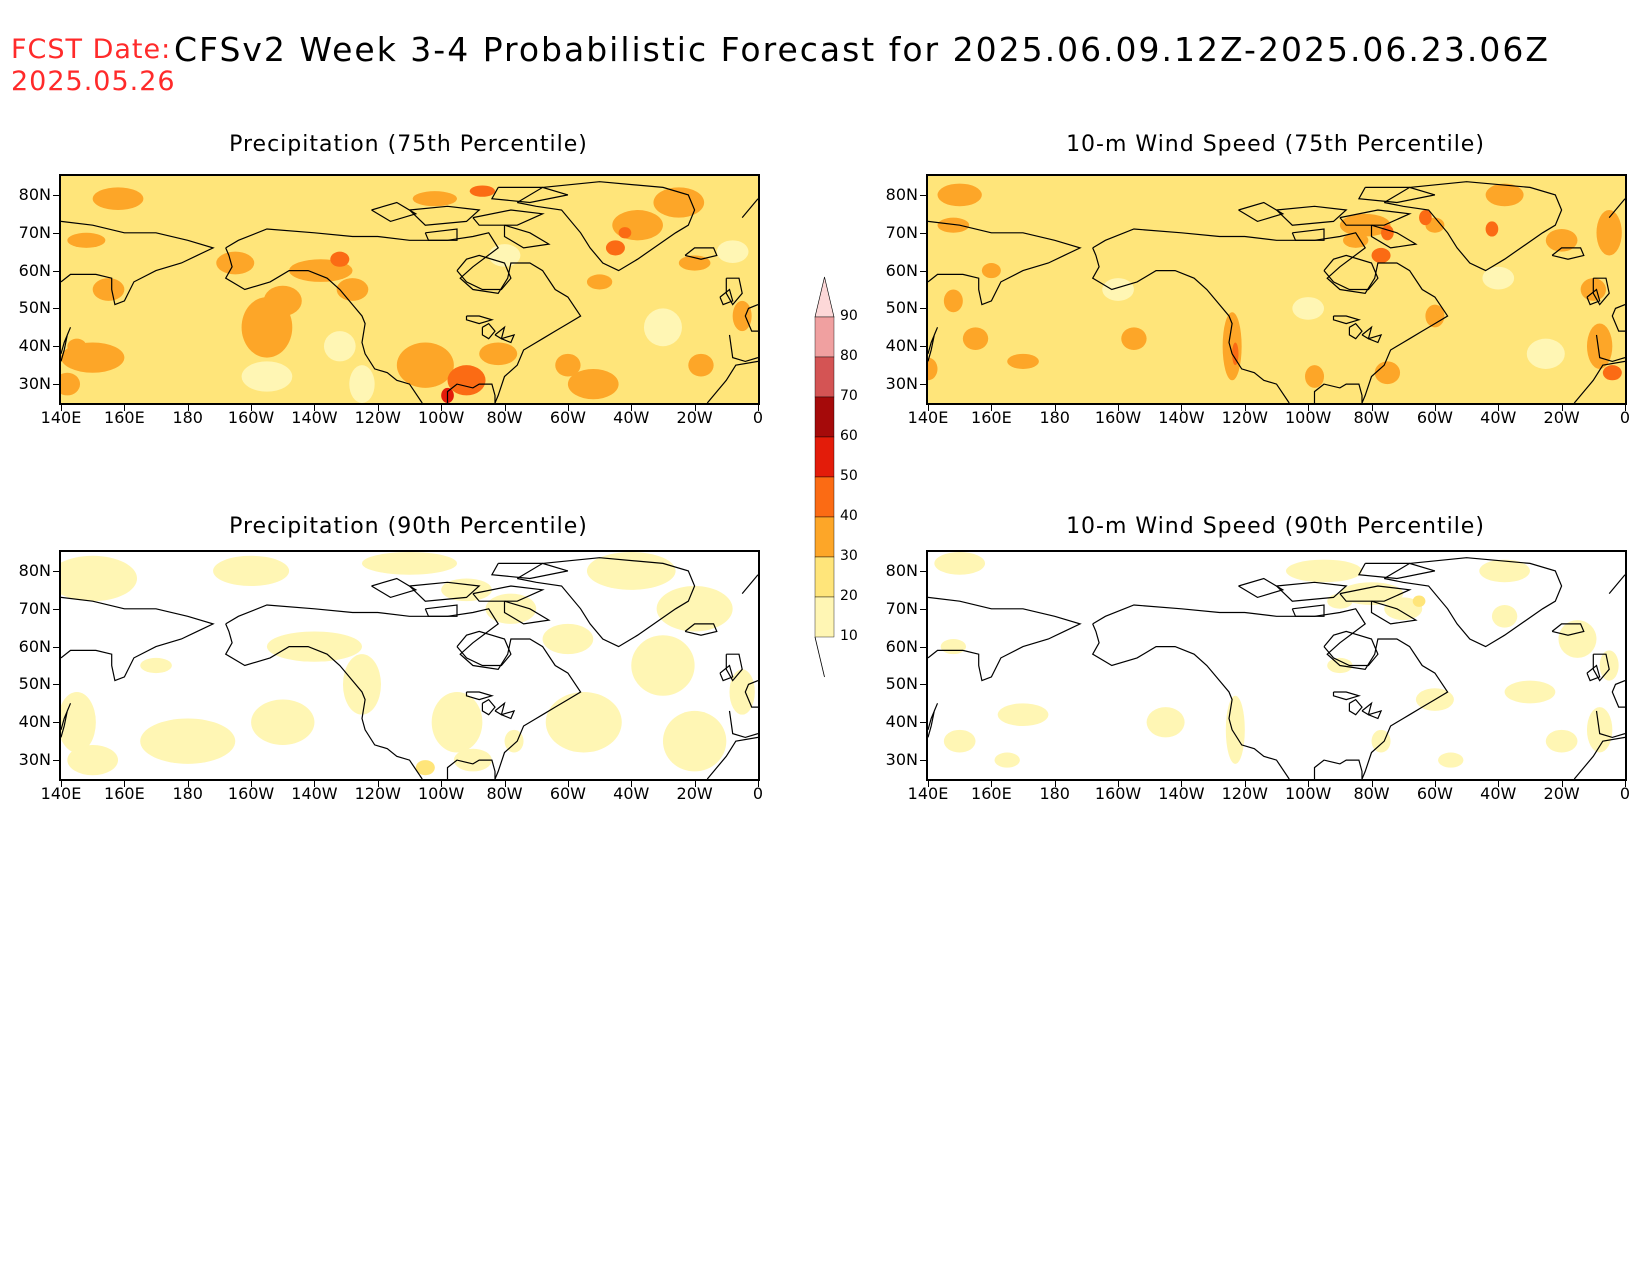  What do you see at coordinates (408, 526) in the screenshot?
I see `panel-title-precip-90: Precipitation (90th Percentile)` at bounding box center [408, 526].